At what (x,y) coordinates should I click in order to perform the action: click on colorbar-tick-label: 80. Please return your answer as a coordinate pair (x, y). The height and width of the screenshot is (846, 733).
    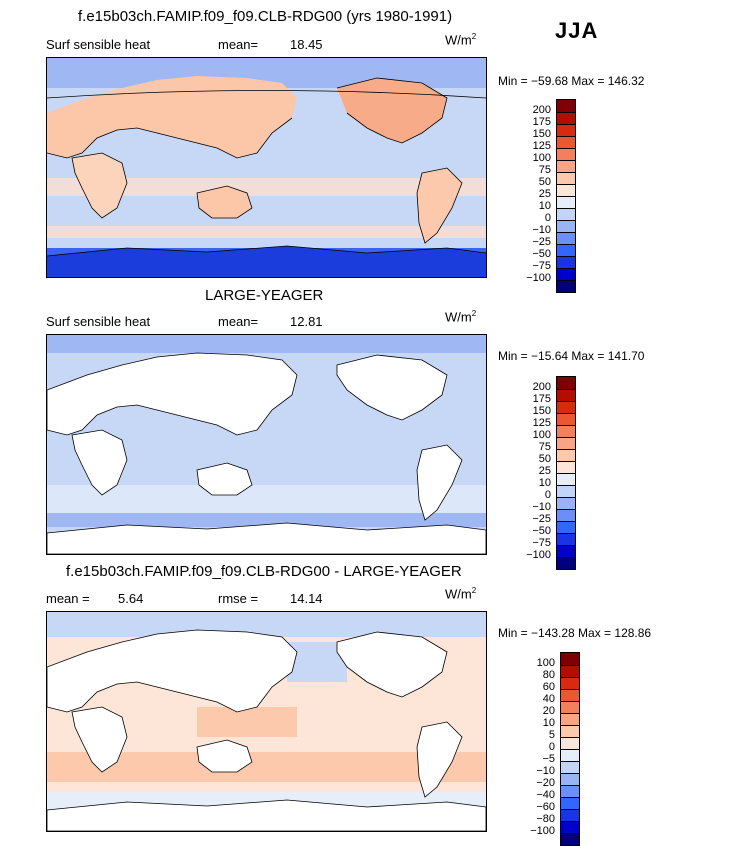
    Looking at the image, I should click on (548, 675).